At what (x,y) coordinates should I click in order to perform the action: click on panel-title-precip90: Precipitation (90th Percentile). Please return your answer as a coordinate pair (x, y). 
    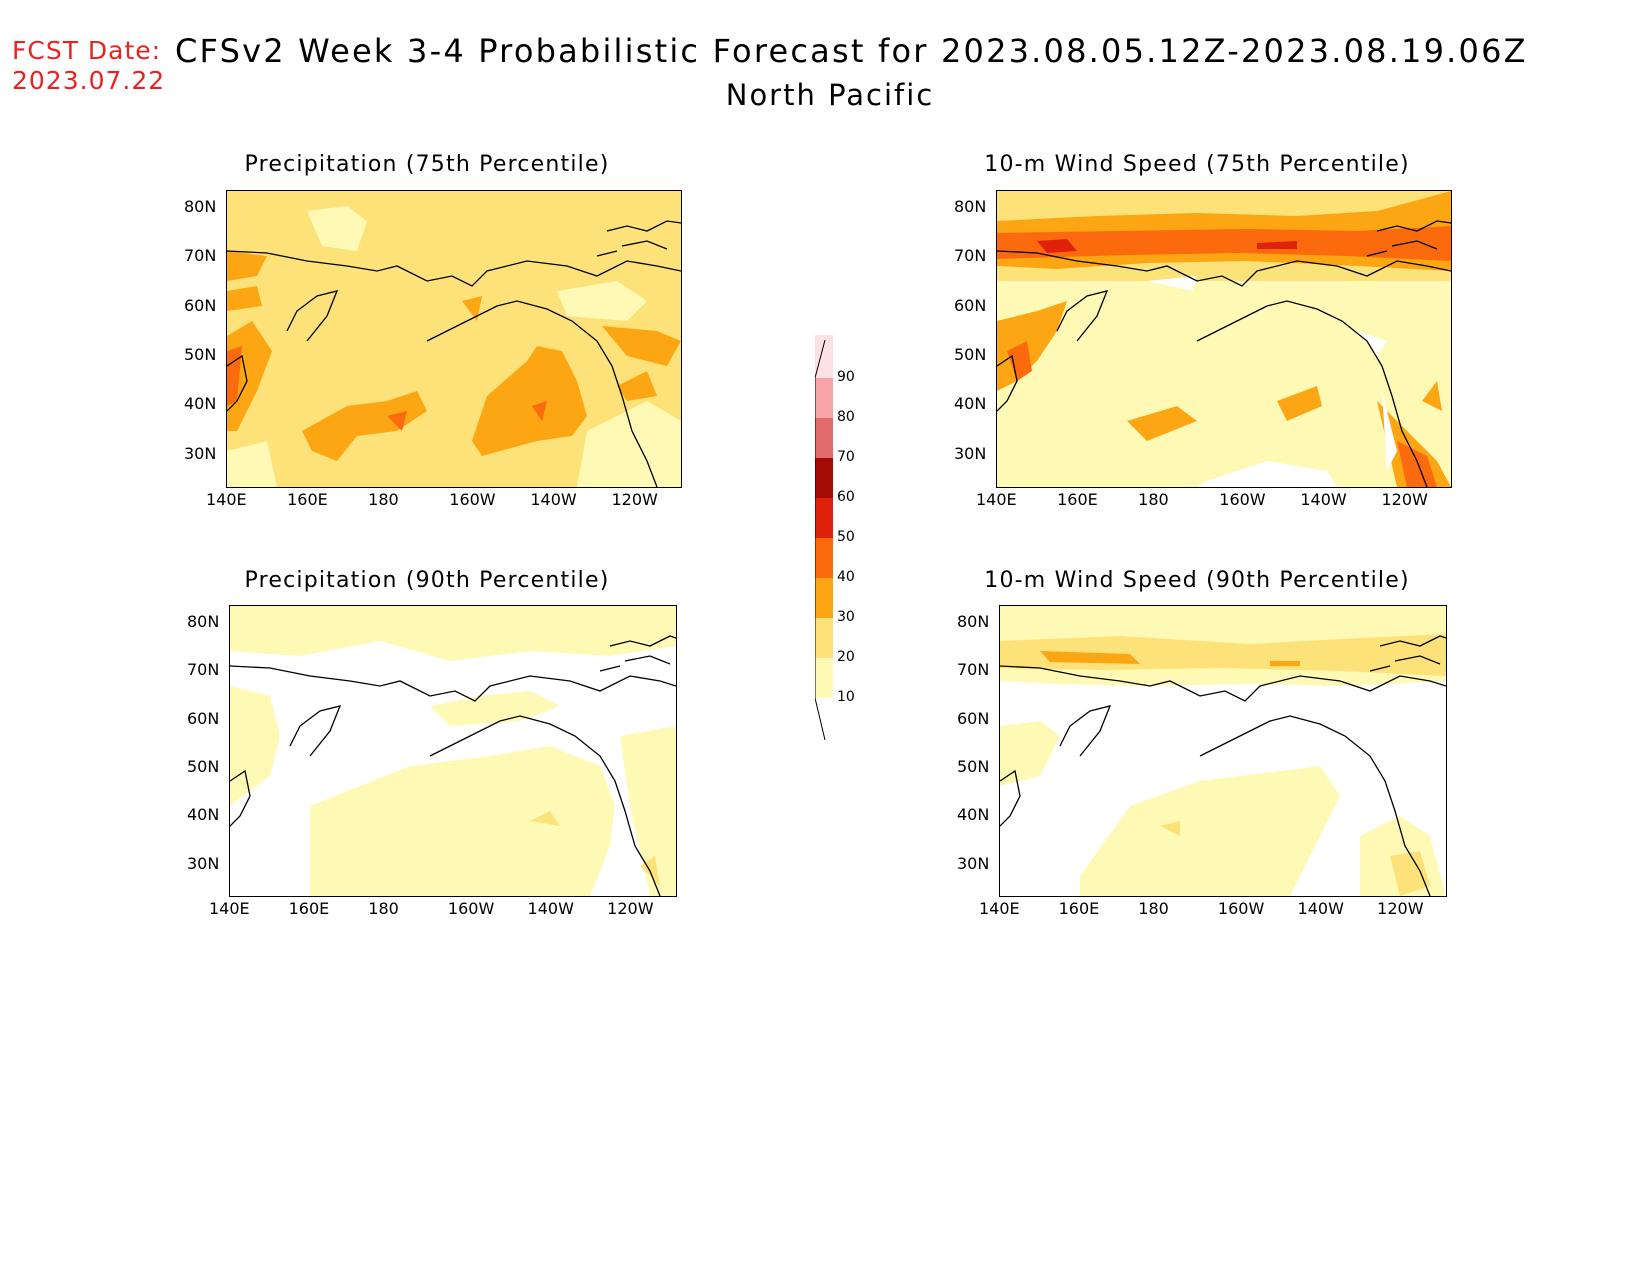
    Looking at the image, I should click on (427, 580).